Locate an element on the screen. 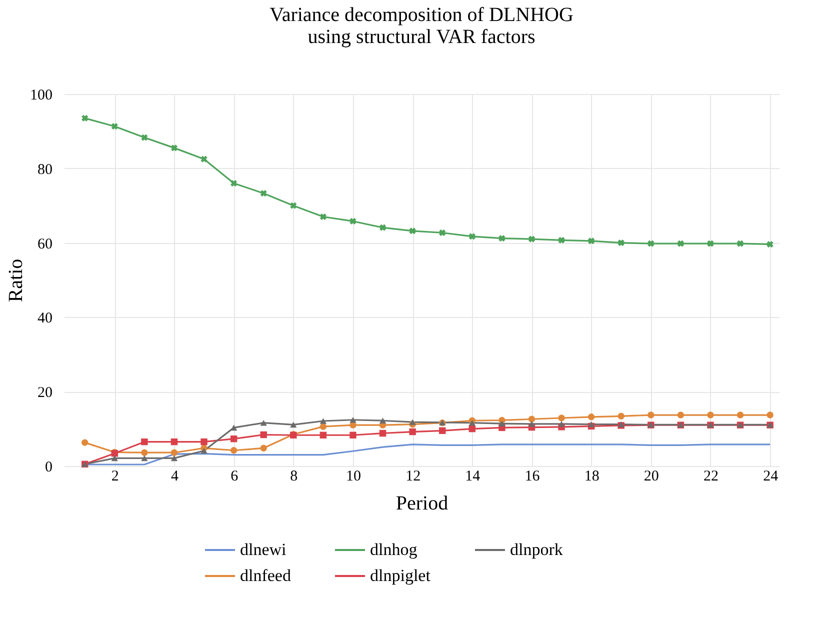 Image resolution: width=817 pixels, height=644 pixels. legend-label: dlnewi is located at coordinates (263, 549).